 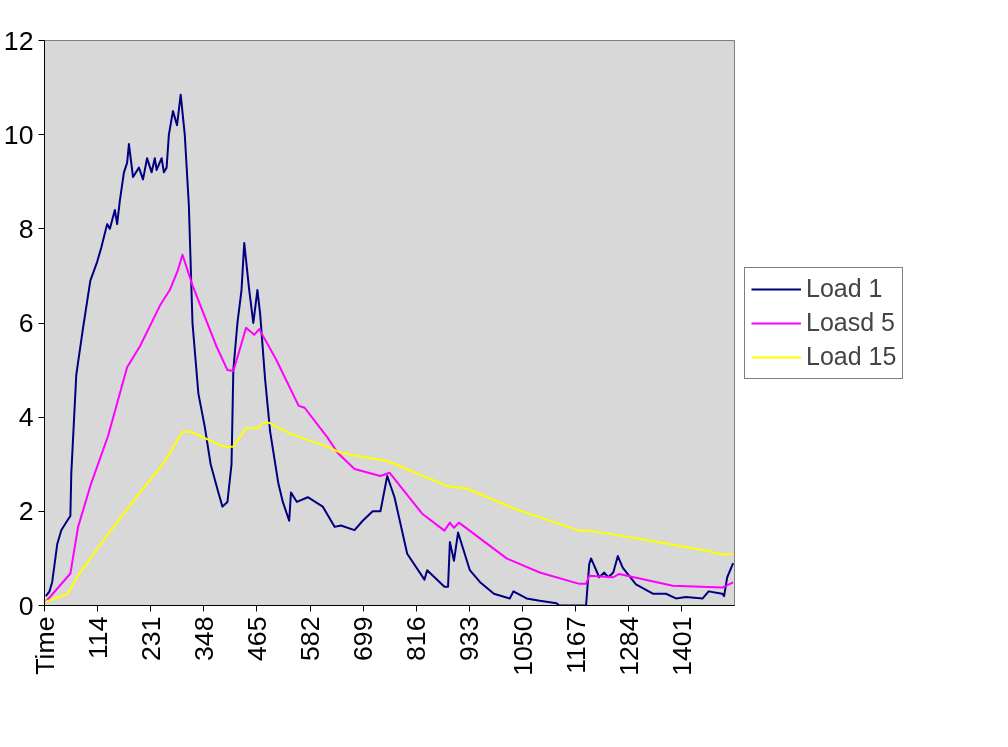 What do you see at coordinates (97, 637) in the screenshot?
I see `x-tick-label: 114` at bounding box center [97, 637].